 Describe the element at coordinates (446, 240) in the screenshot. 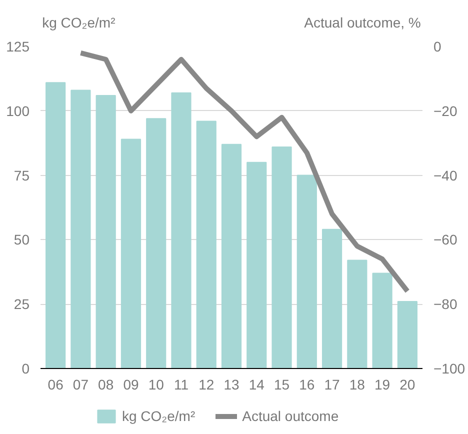

I see `y2-tick-label: −60` at that location.